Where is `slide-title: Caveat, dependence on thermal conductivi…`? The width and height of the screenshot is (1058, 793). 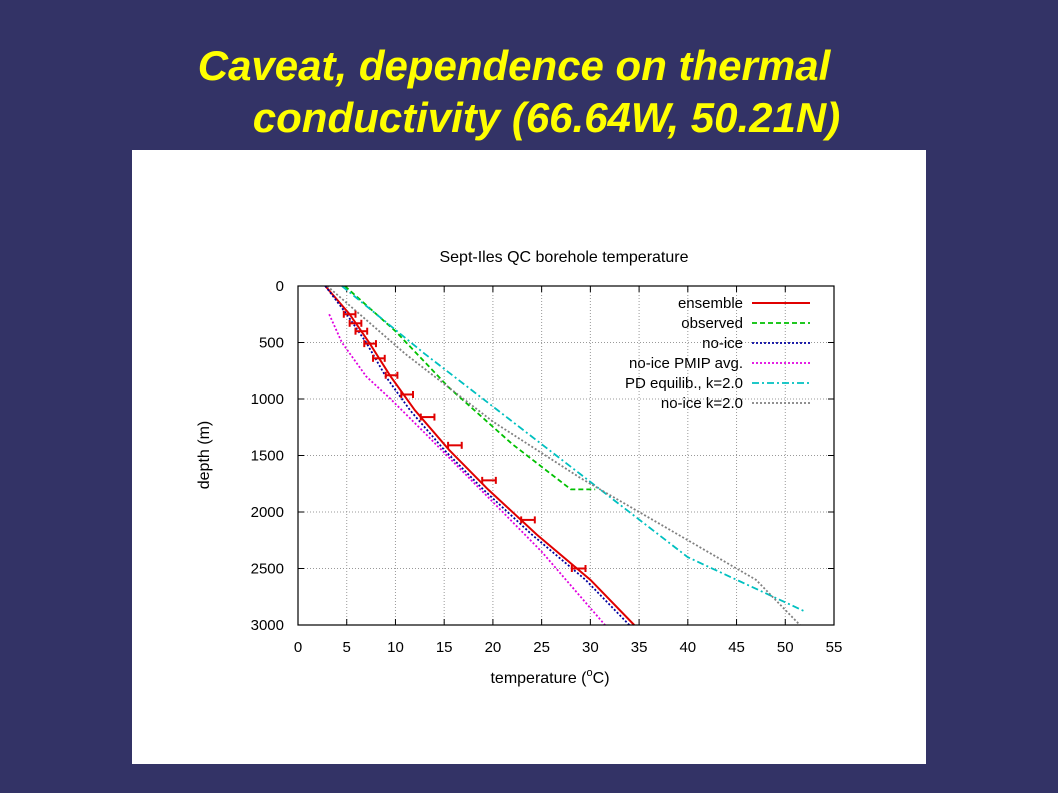 slide-title: Caveat, dependence on thermal conductivi… is located at coordinates (529, 92).